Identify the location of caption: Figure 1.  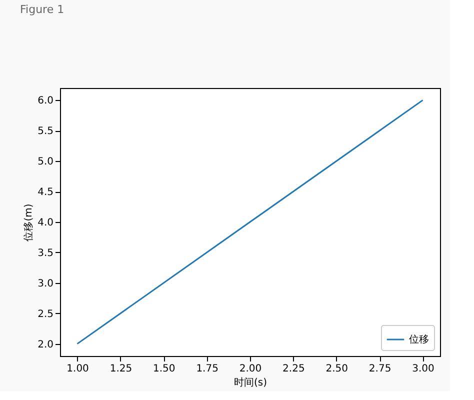
(42, 9).